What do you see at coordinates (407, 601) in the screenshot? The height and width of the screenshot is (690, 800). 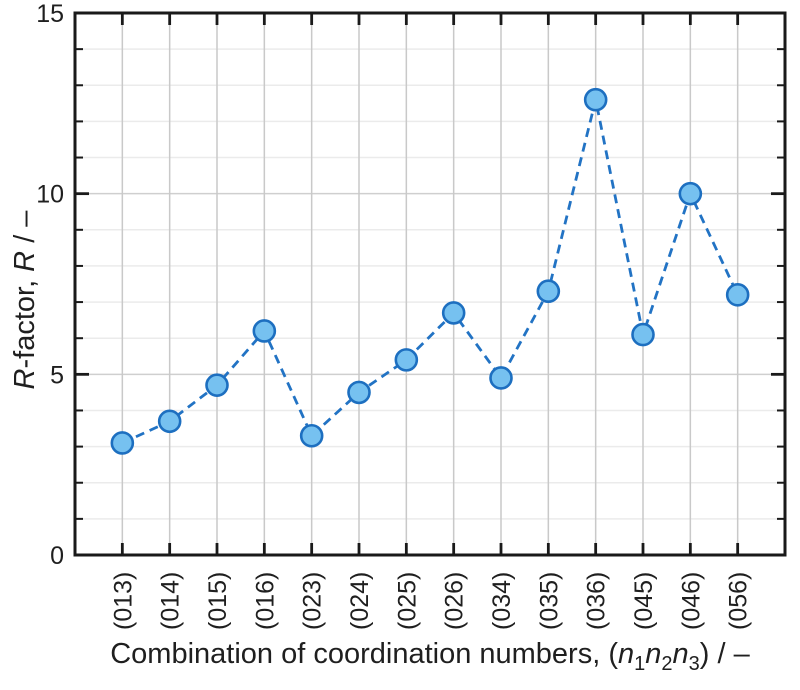 I see `x-tick-label: (025)` at bounding box center [407, 601].